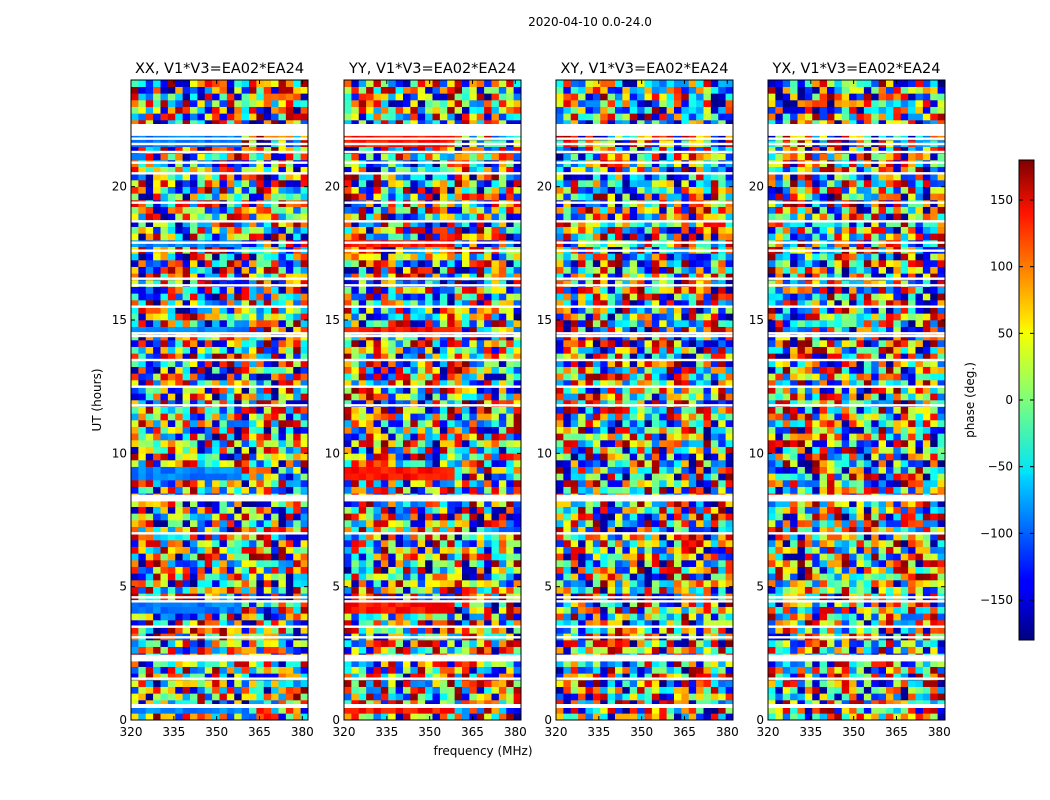 The width and height of the screenshot is (1050, 800). What do you see at coordinates (332, 187) in the screenshot?
I see `y-tick-label: 20` at bounding box center [332, 187].